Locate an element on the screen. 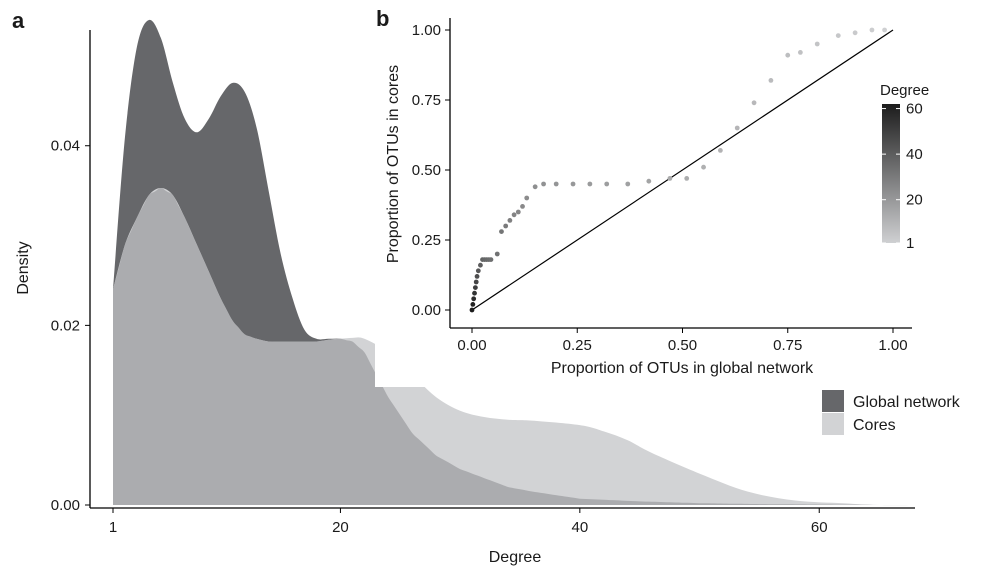 This screenshot has width=981, height=573. density-x-tick-label: 40 is located at coordinates (579, 527).